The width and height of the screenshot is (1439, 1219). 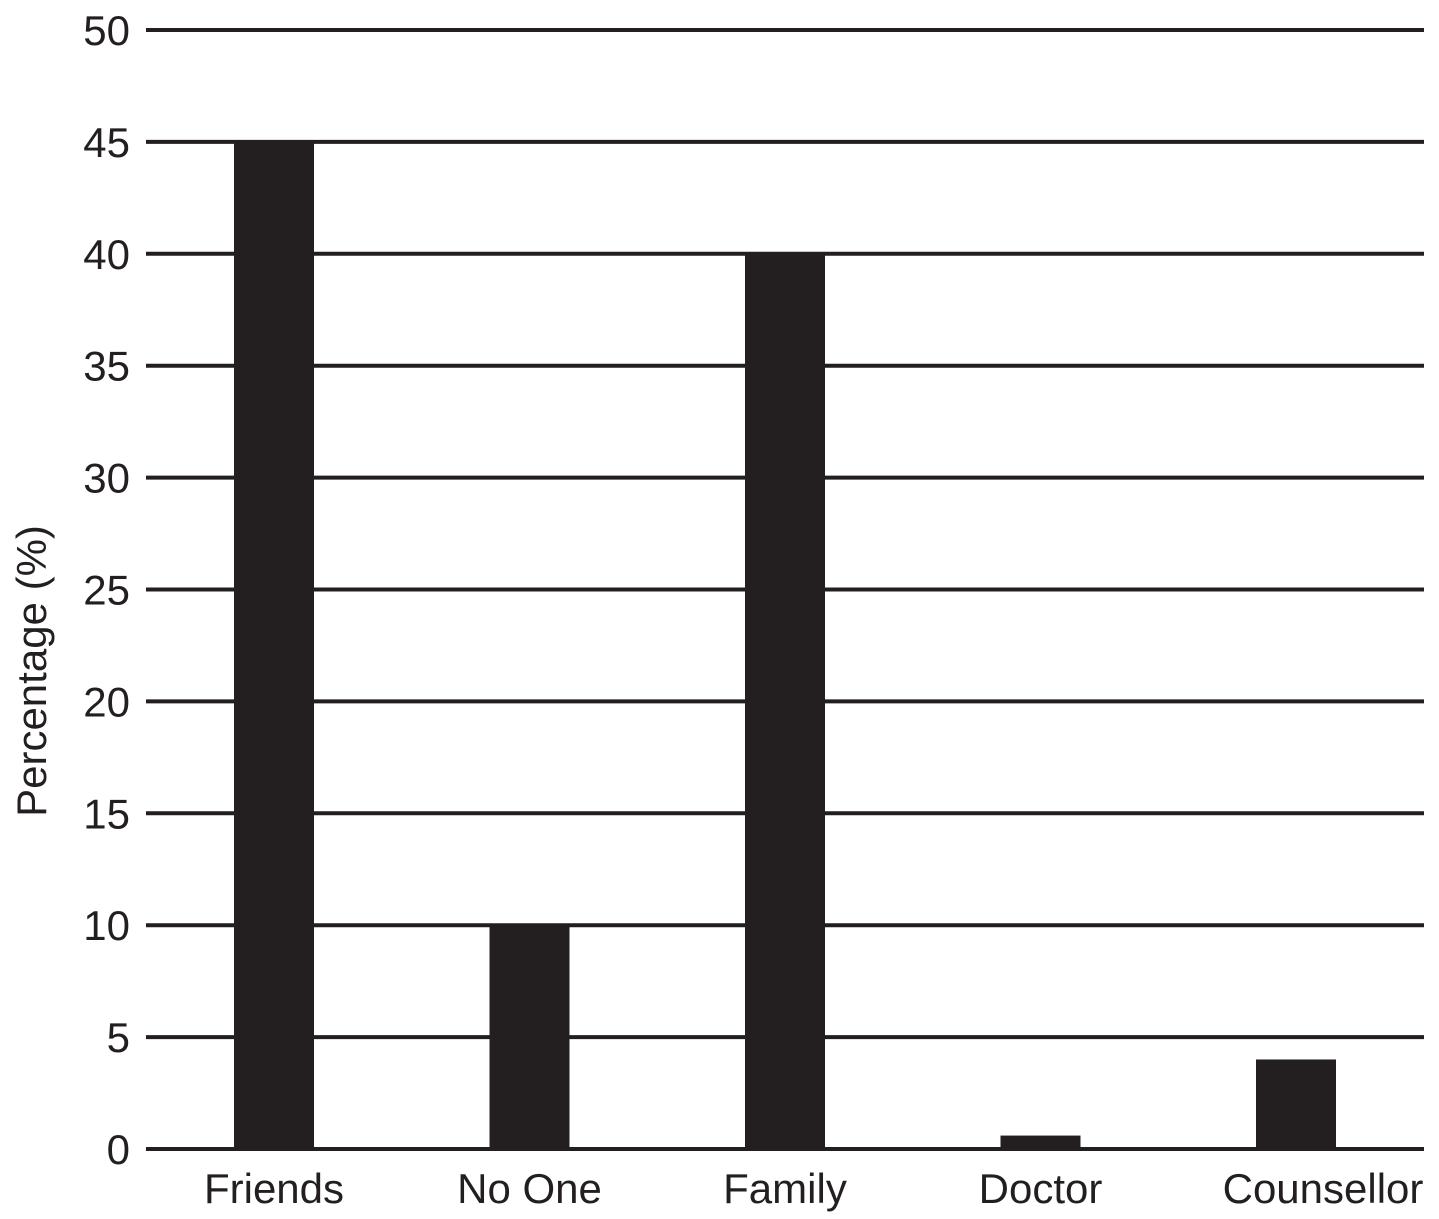 I want to click on bar-no-one, so click(x=529, y=1037).